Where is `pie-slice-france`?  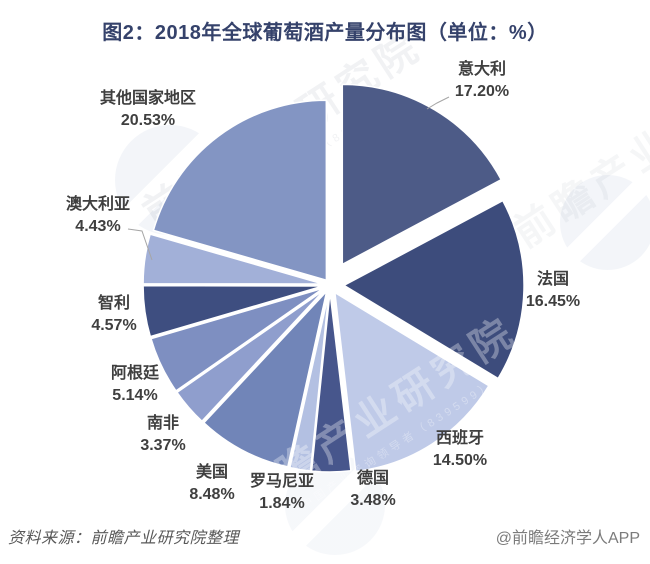
pie-slice-france is located at coordinates (433, 289).